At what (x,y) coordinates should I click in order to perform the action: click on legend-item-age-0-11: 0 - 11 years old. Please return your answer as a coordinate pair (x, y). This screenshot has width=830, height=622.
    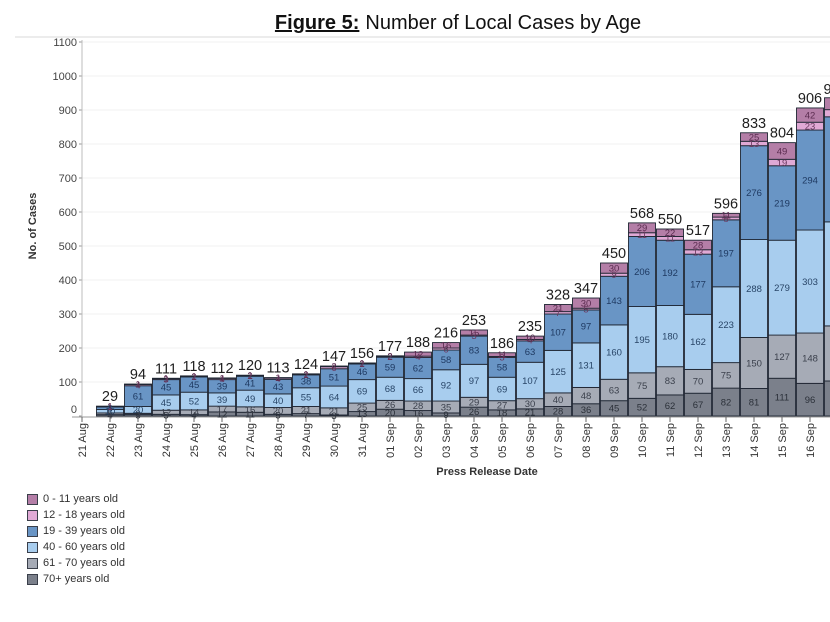
    Looking at the image, I should click on (76, 499).